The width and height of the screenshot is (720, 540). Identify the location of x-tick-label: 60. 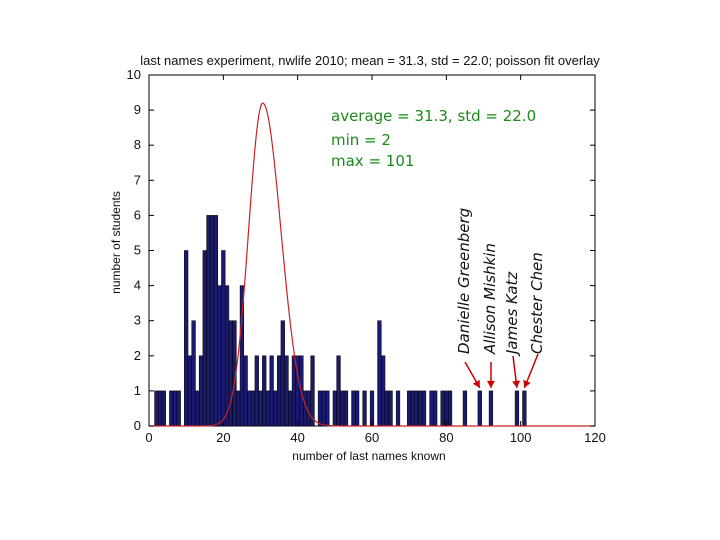
(372, 437).